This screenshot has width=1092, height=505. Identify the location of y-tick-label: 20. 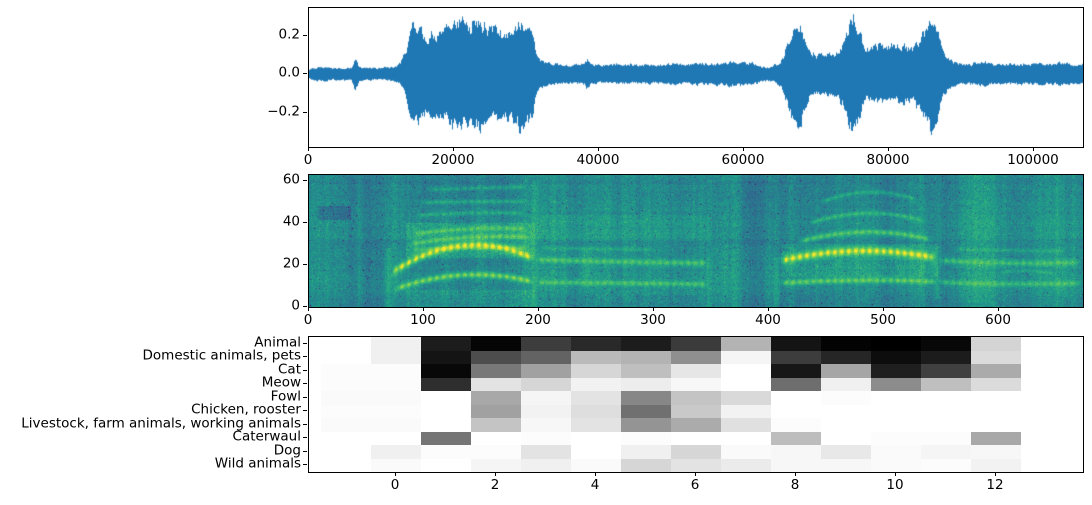
(291, 263).